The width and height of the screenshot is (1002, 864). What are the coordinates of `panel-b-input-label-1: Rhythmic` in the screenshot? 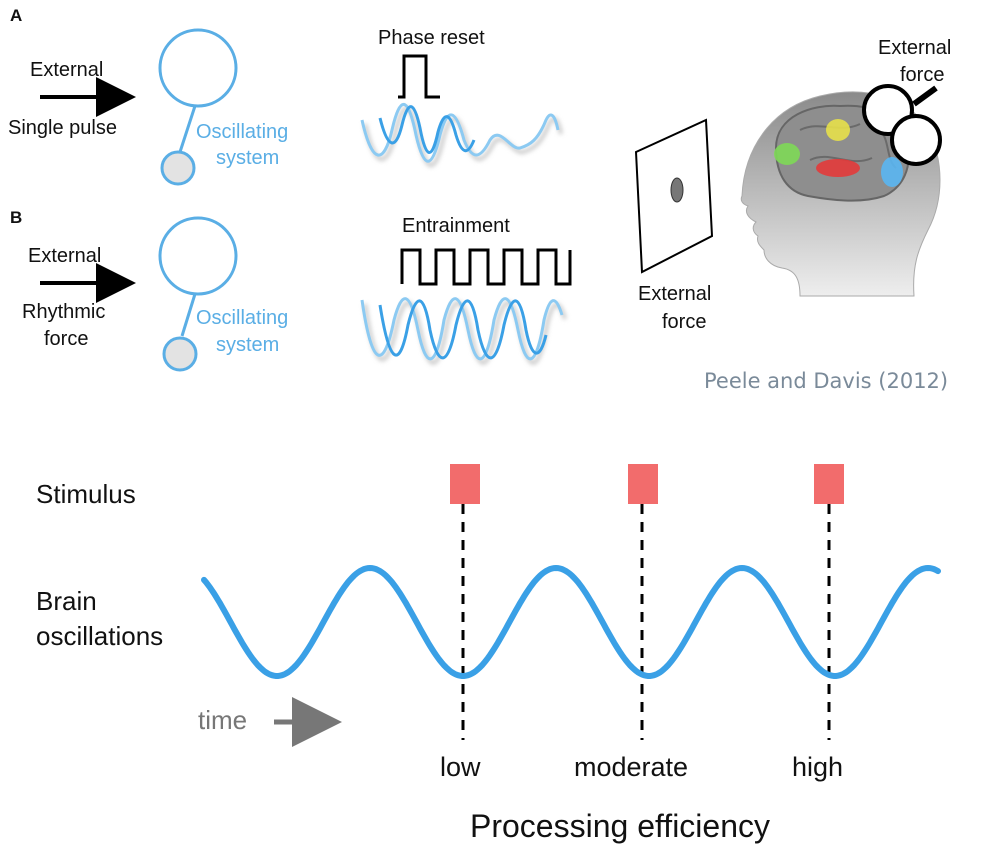 It's located at (64, 312).